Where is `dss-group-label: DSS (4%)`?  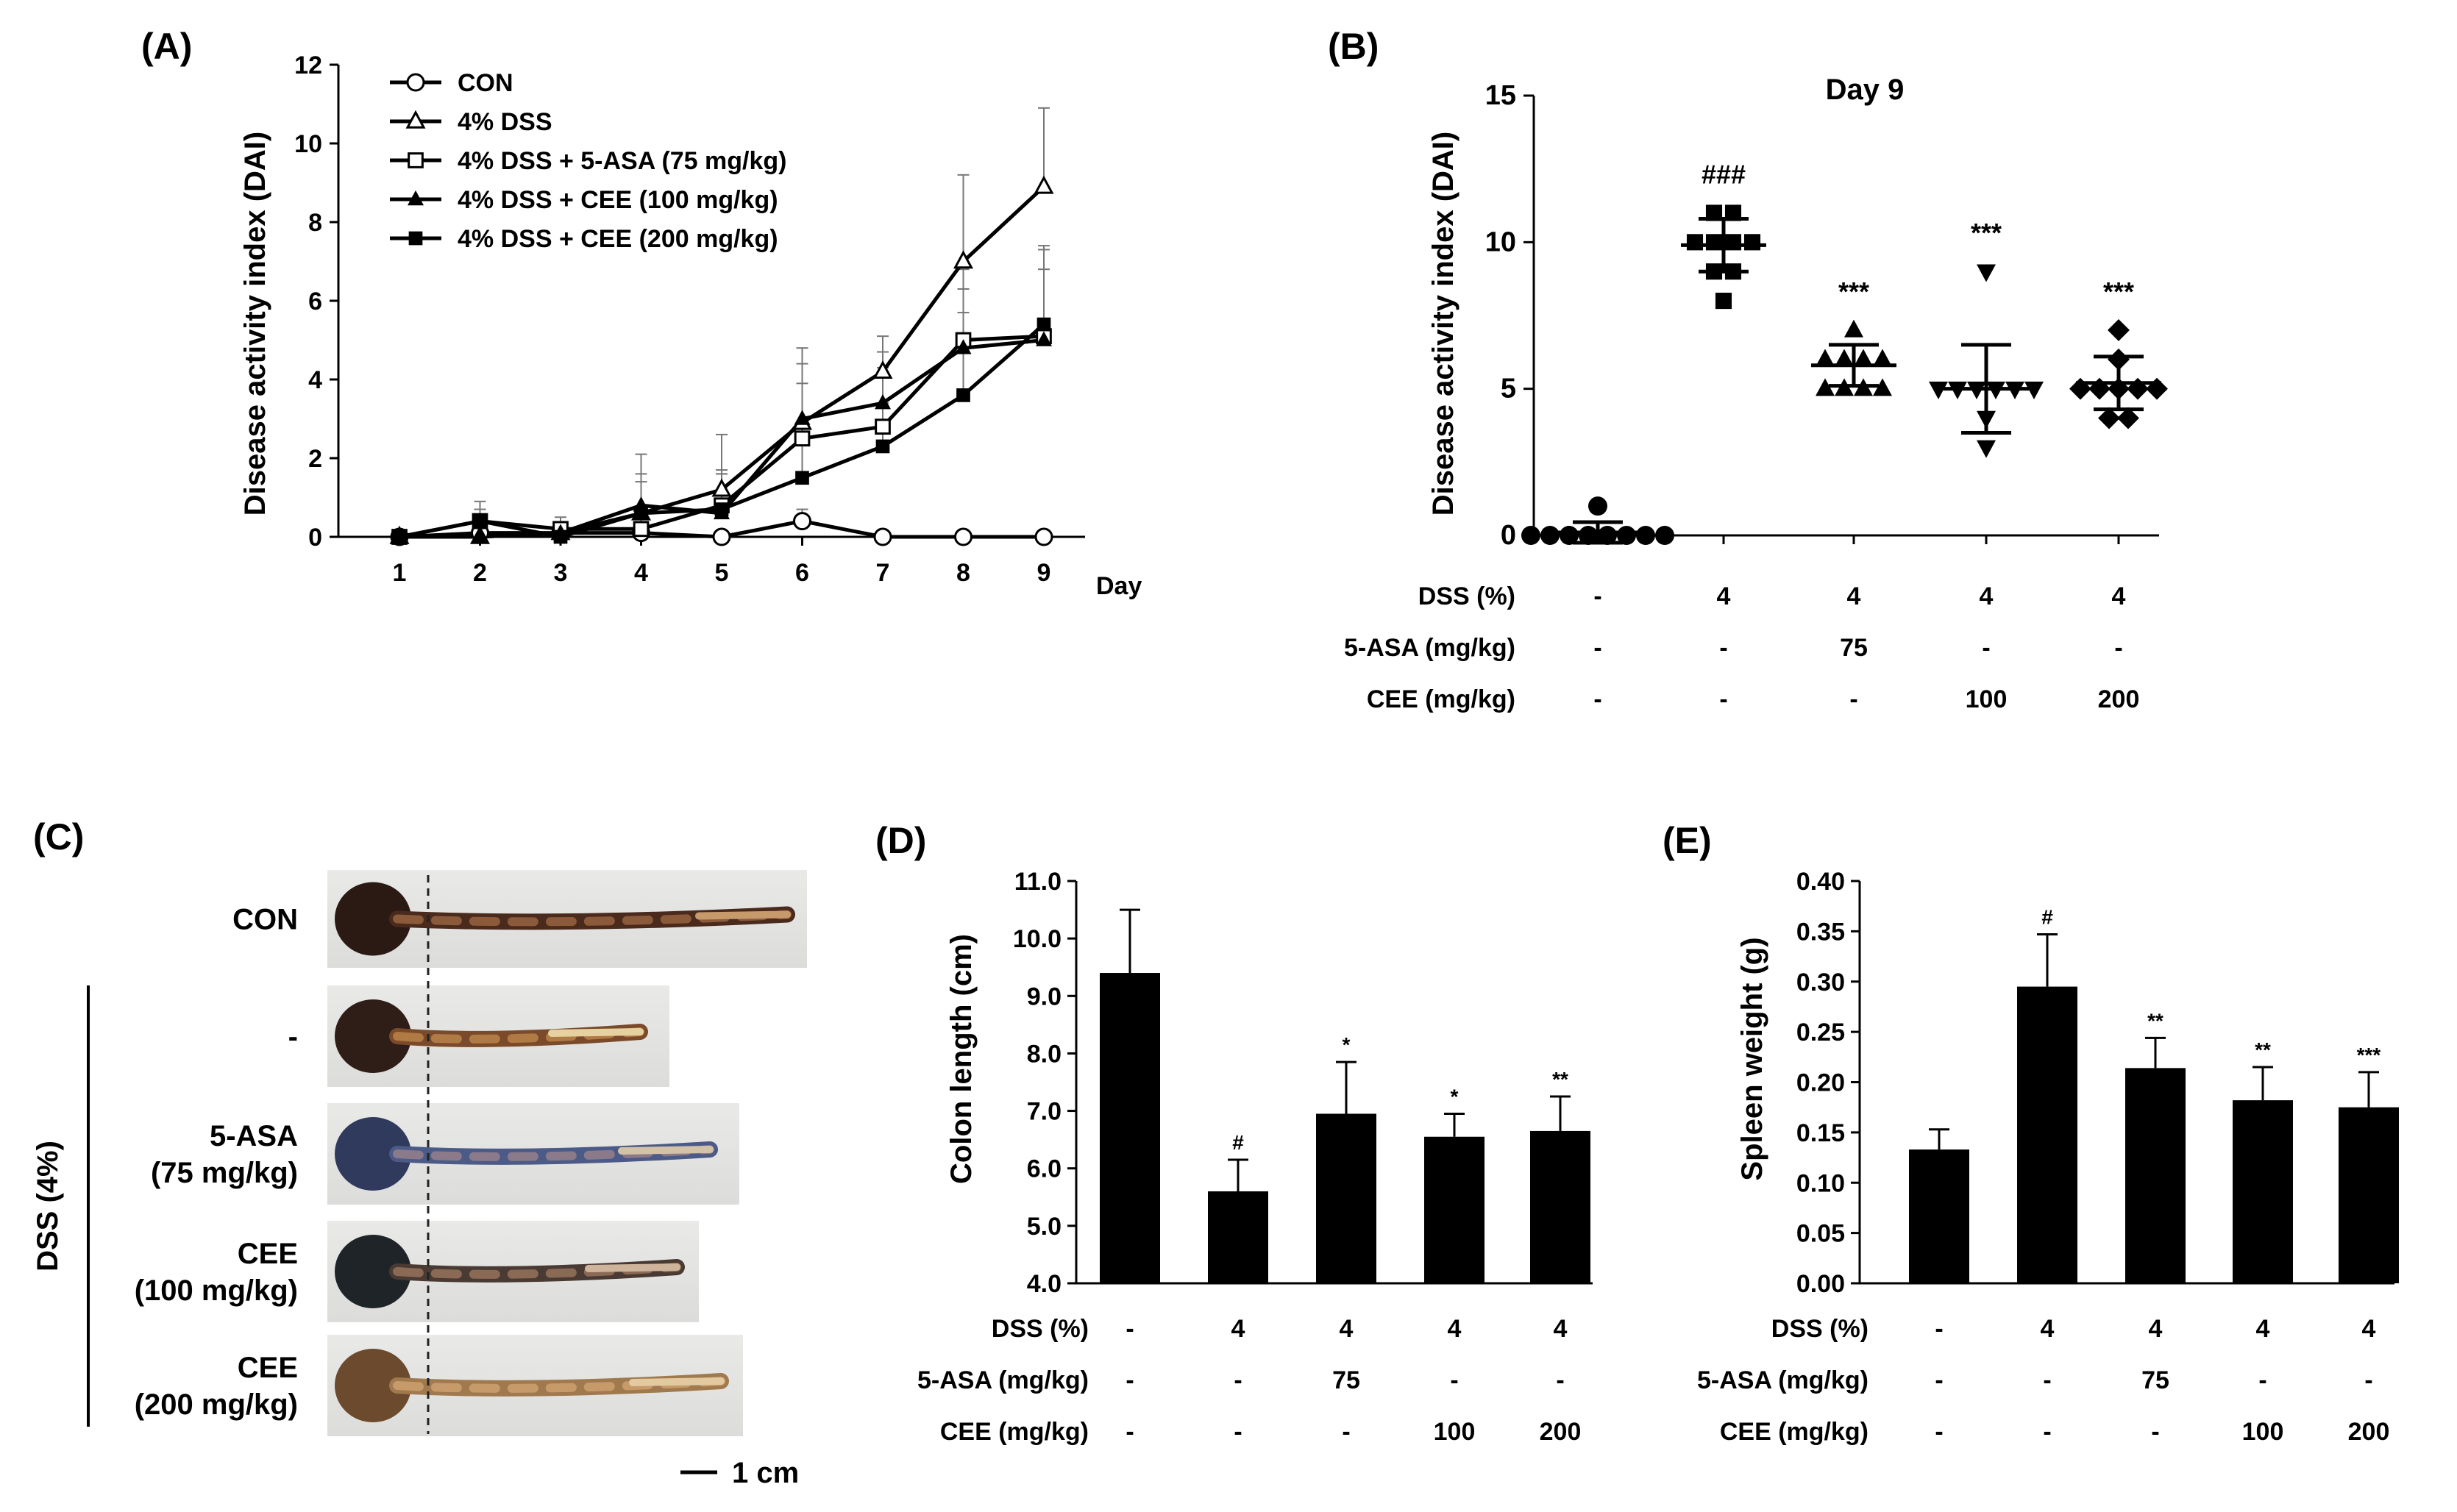
dss-group-label: DSS (4%) is located at coordinates (48, 1206).